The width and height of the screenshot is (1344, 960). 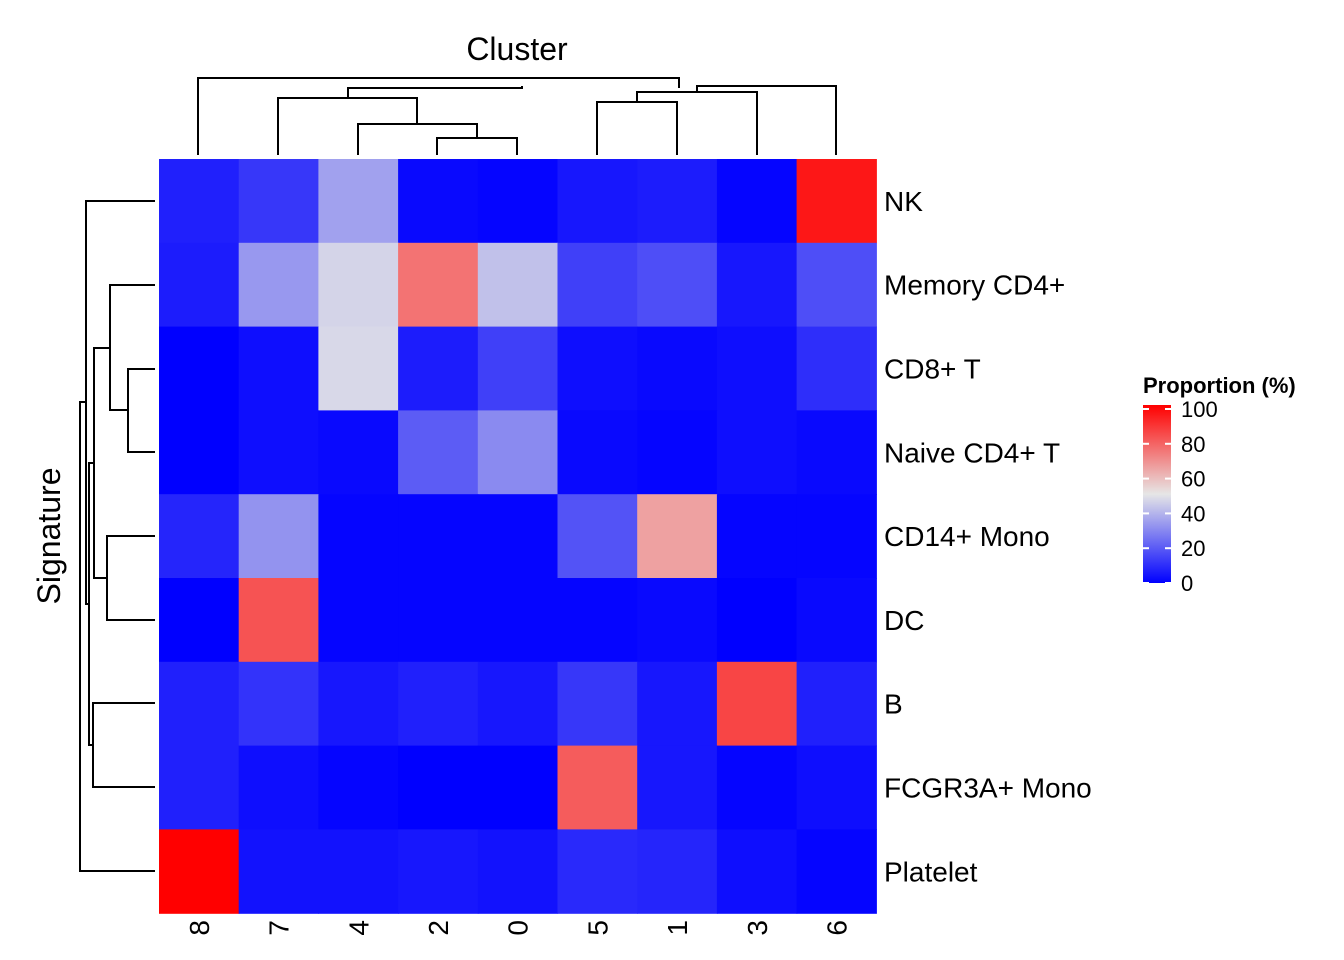 What do you see at coordinates (974, 285) in the screenshot?
I see `row-label: Memory CD4+` at bounding box center [974, 285].